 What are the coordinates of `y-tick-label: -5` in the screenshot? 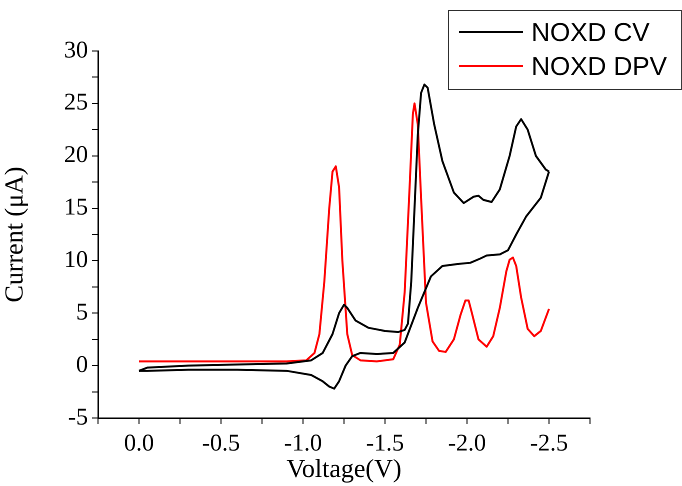 It's located at (78, 417).